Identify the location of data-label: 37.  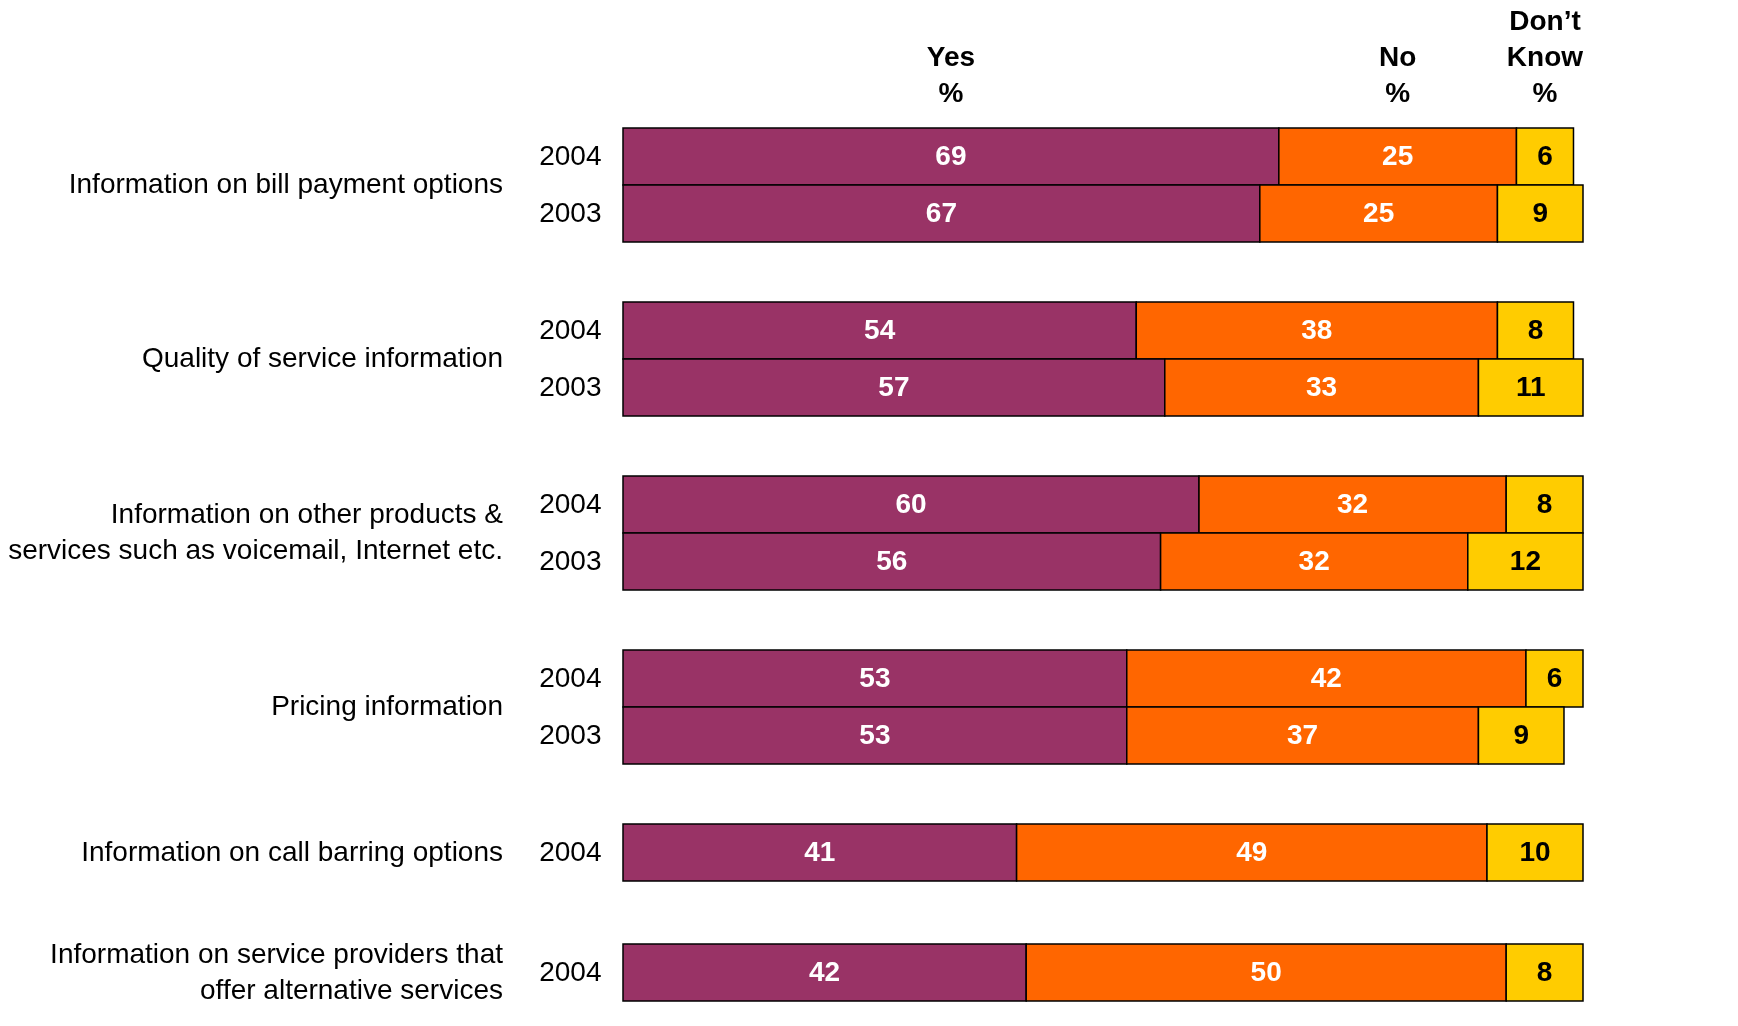
(1303, 734).